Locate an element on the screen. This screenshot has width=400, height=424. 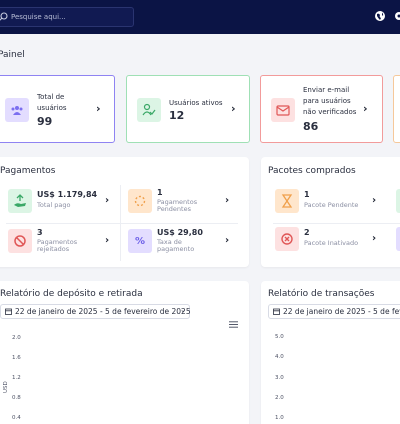
y-tick: 3.0 is located at coordinates (279, 378).